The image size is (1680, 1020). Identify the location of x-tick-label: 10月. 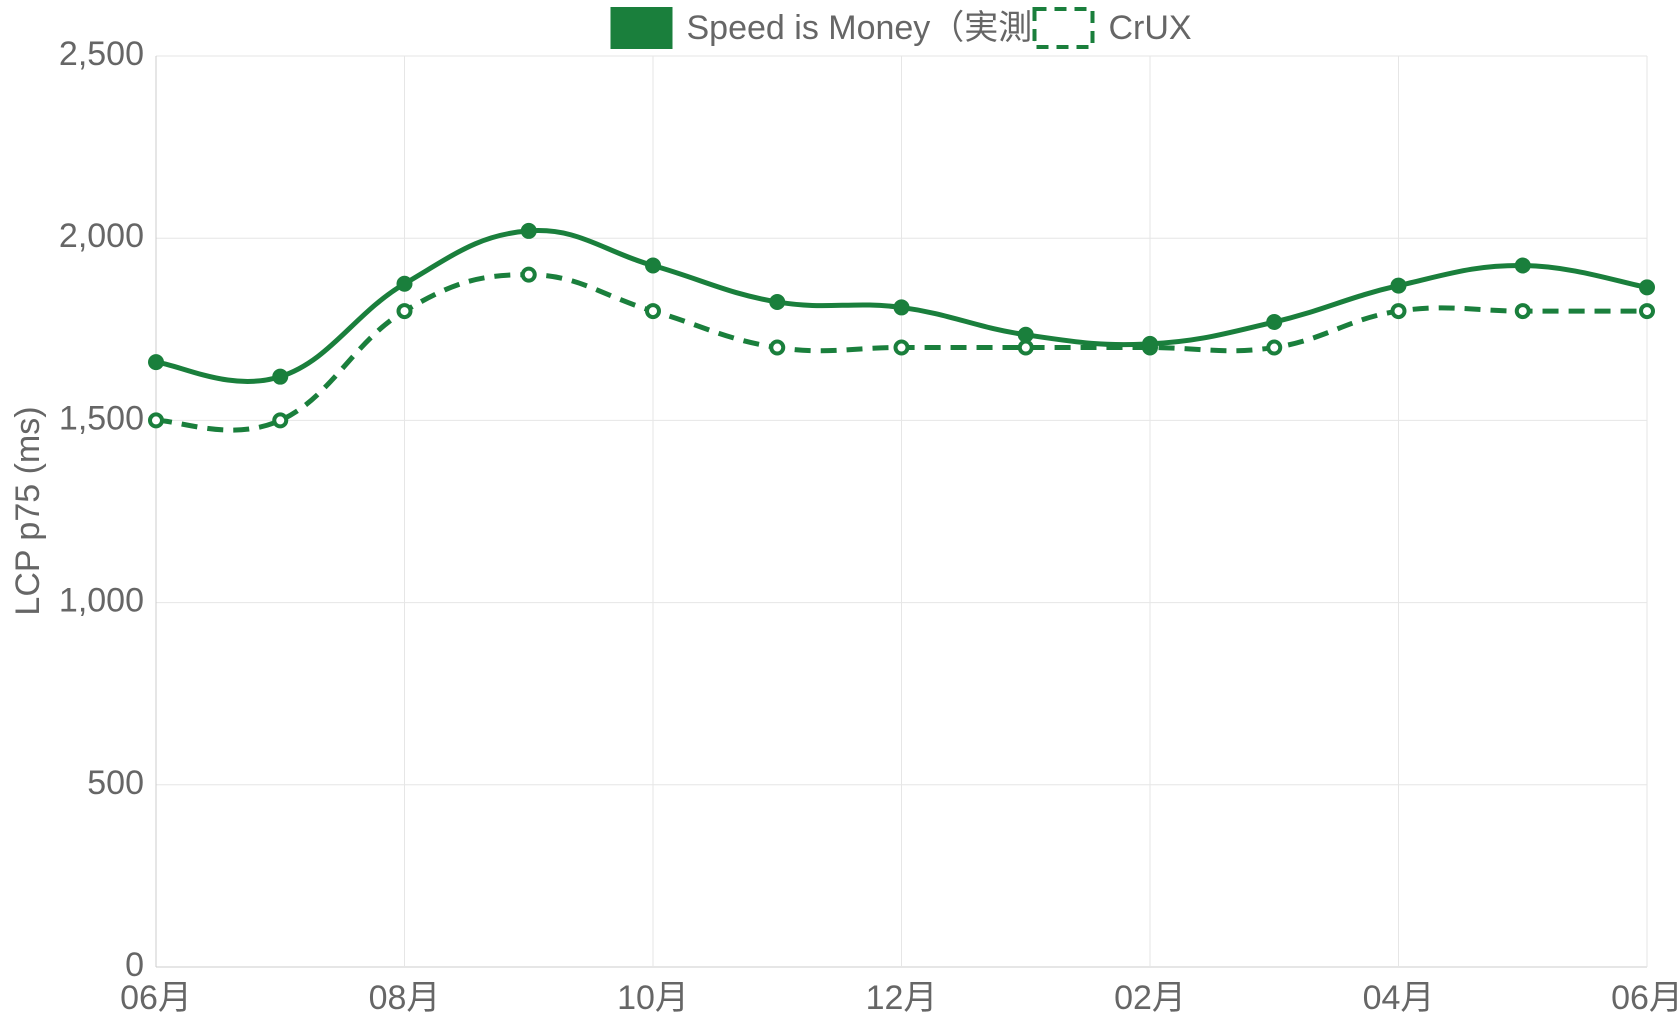
(653, 998).